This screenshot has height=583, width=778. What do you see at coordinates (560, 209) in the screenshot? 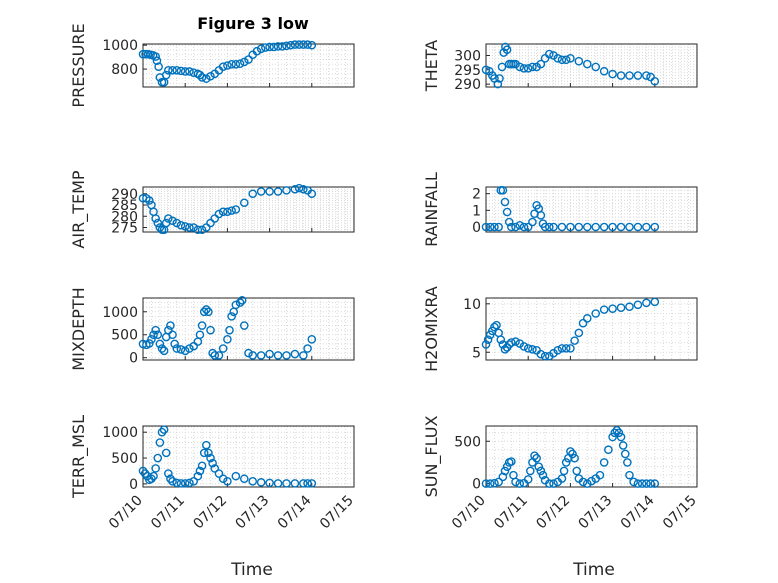
I see `subplot-3: 012 RAINFALL` at bounding box center [560, 209].